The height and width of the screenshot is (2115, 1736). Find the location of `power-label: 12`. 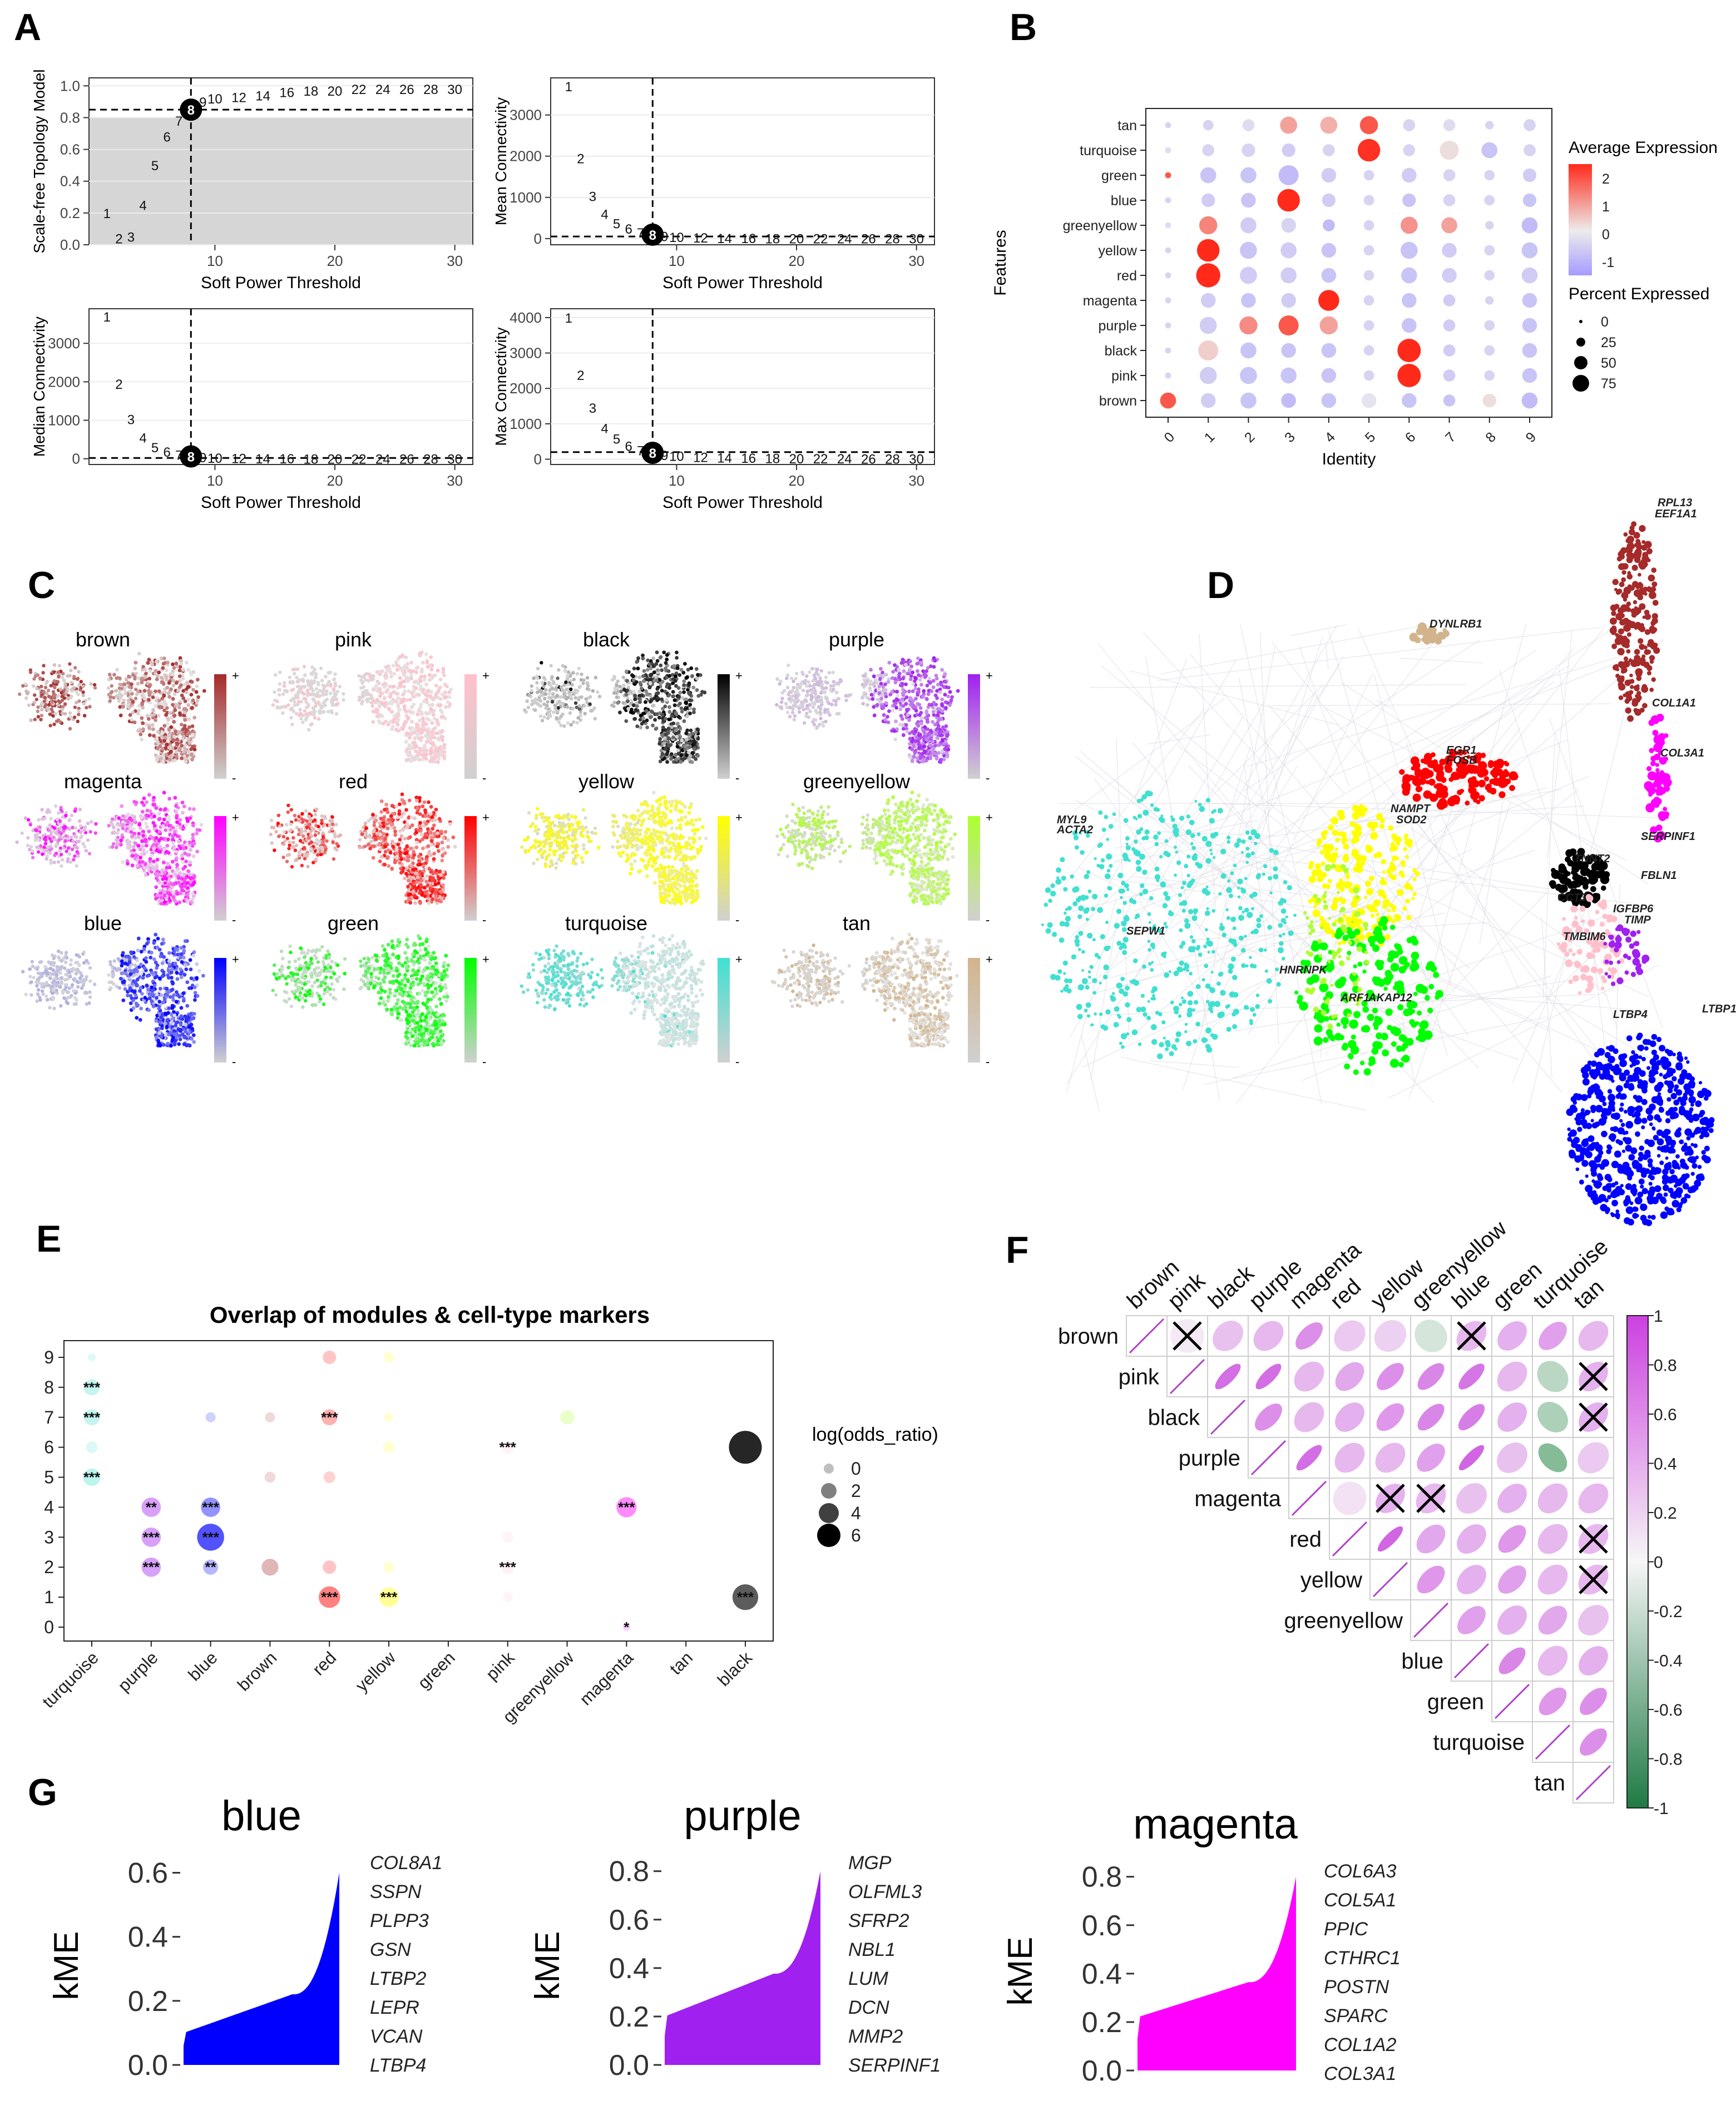

power-label: 12 is located at coordinates (238, 459).